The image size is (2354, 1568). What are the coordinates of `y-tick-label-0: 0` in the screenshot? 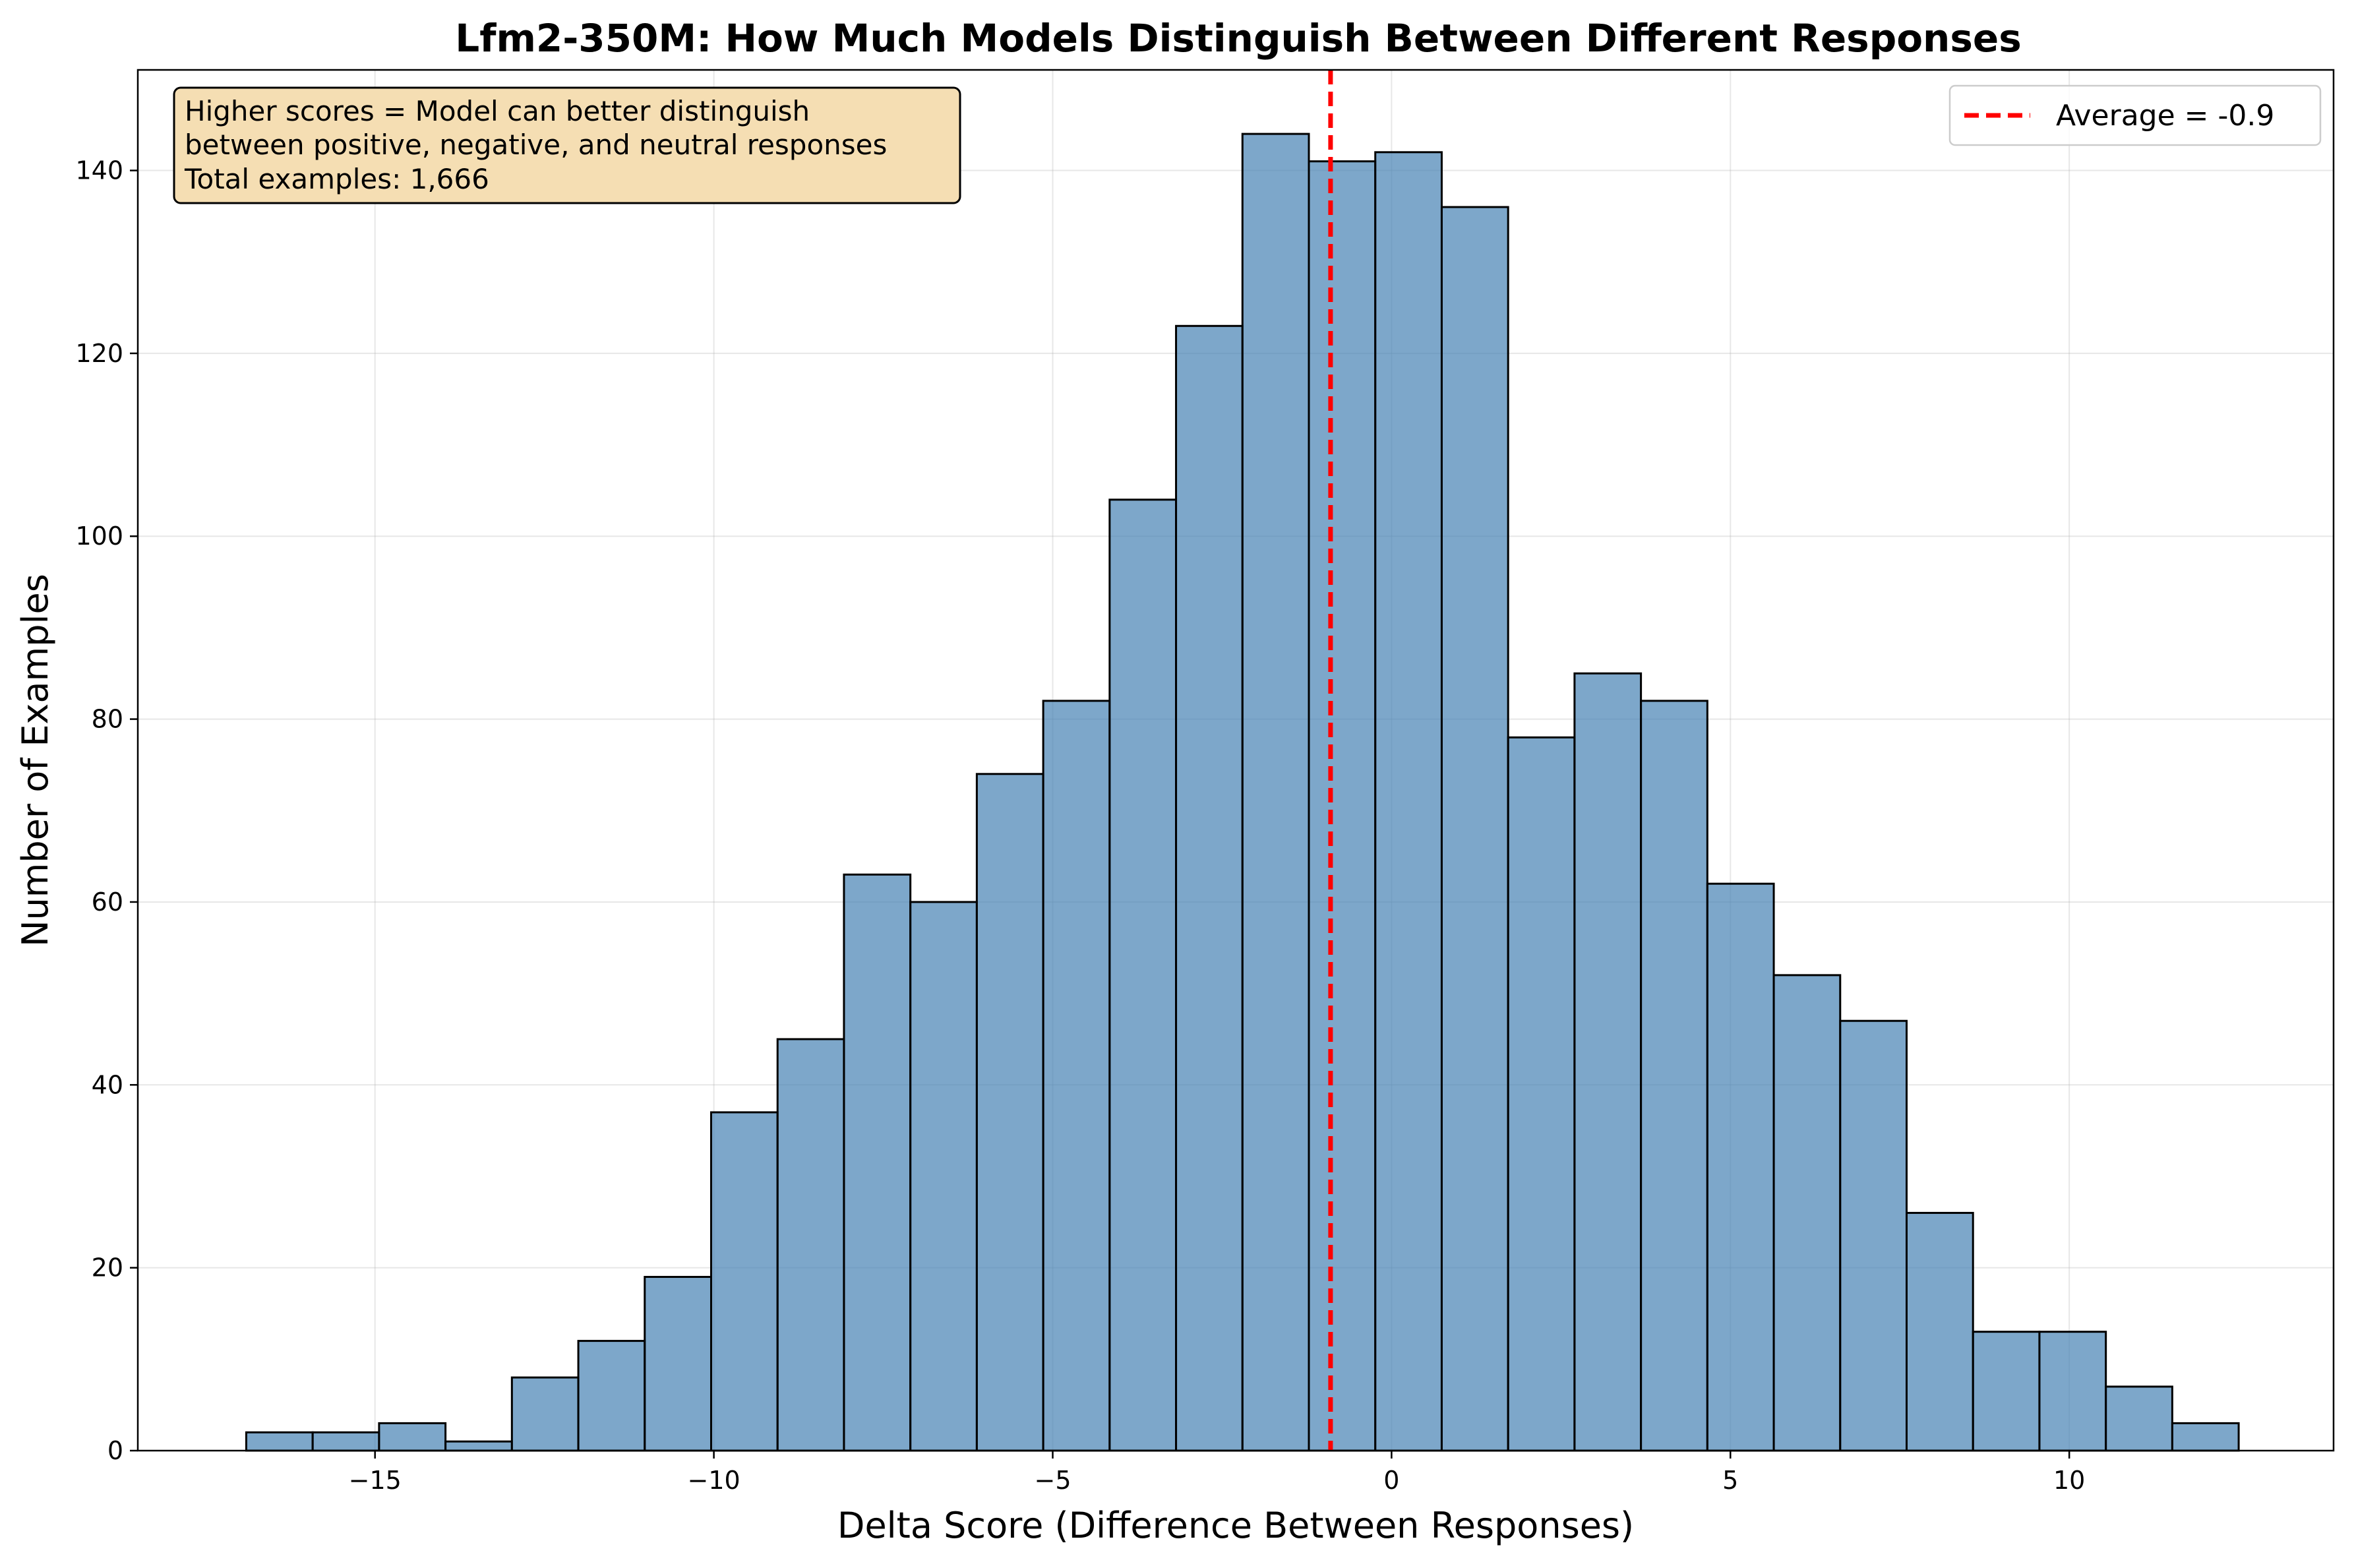 It's located at (115, 1451).